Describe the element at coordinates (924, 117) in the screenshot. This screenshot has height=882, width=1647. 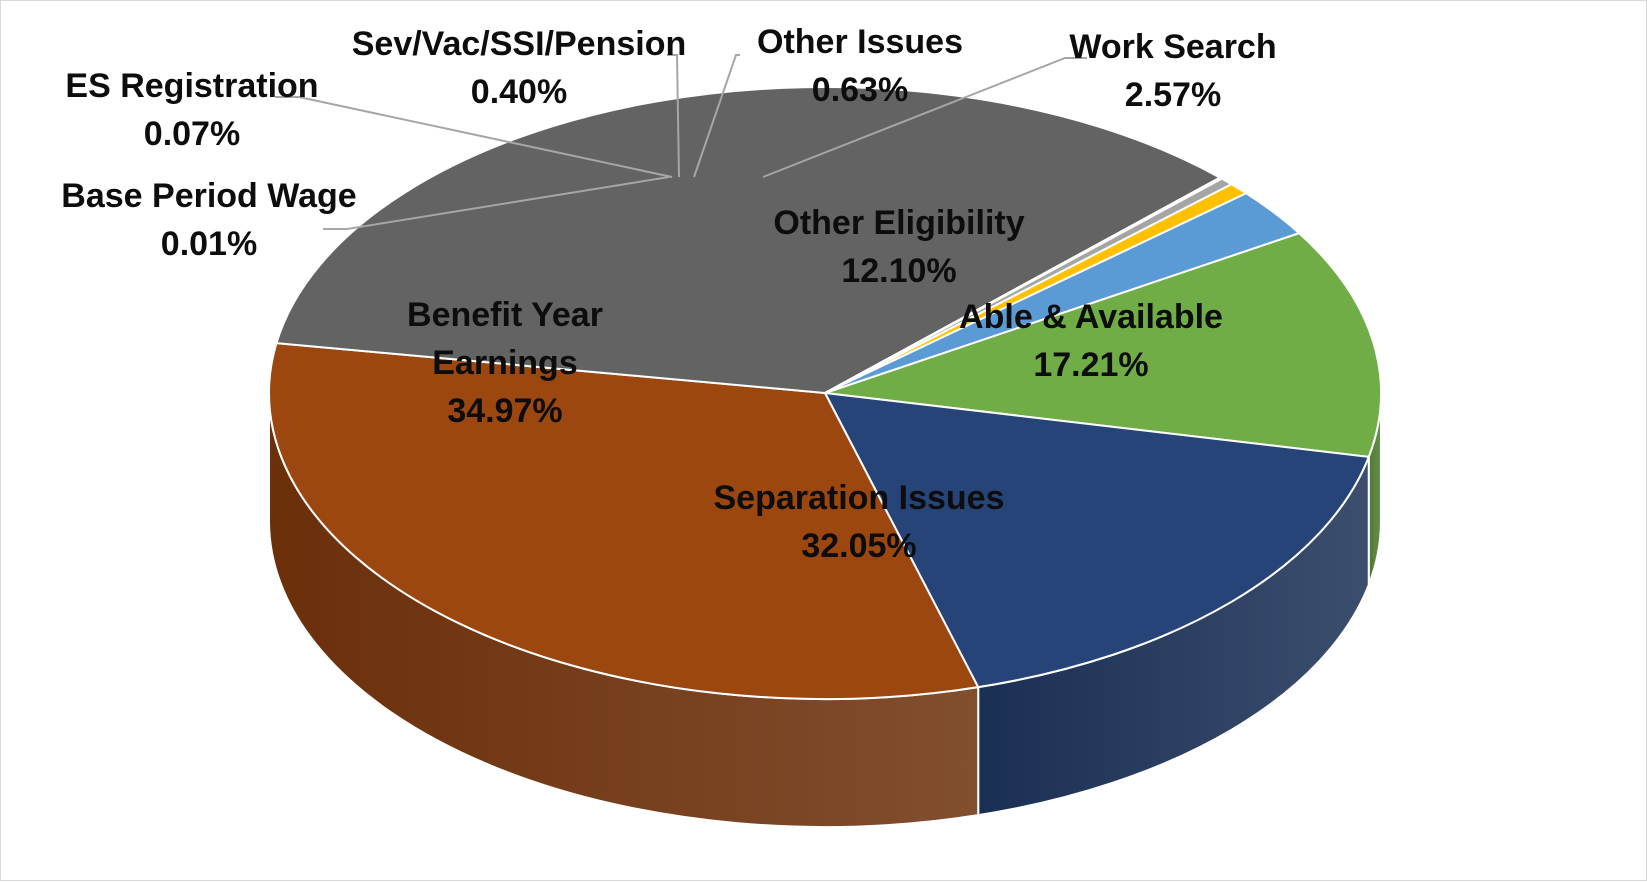
I see `leader-line-work-search` at that location.